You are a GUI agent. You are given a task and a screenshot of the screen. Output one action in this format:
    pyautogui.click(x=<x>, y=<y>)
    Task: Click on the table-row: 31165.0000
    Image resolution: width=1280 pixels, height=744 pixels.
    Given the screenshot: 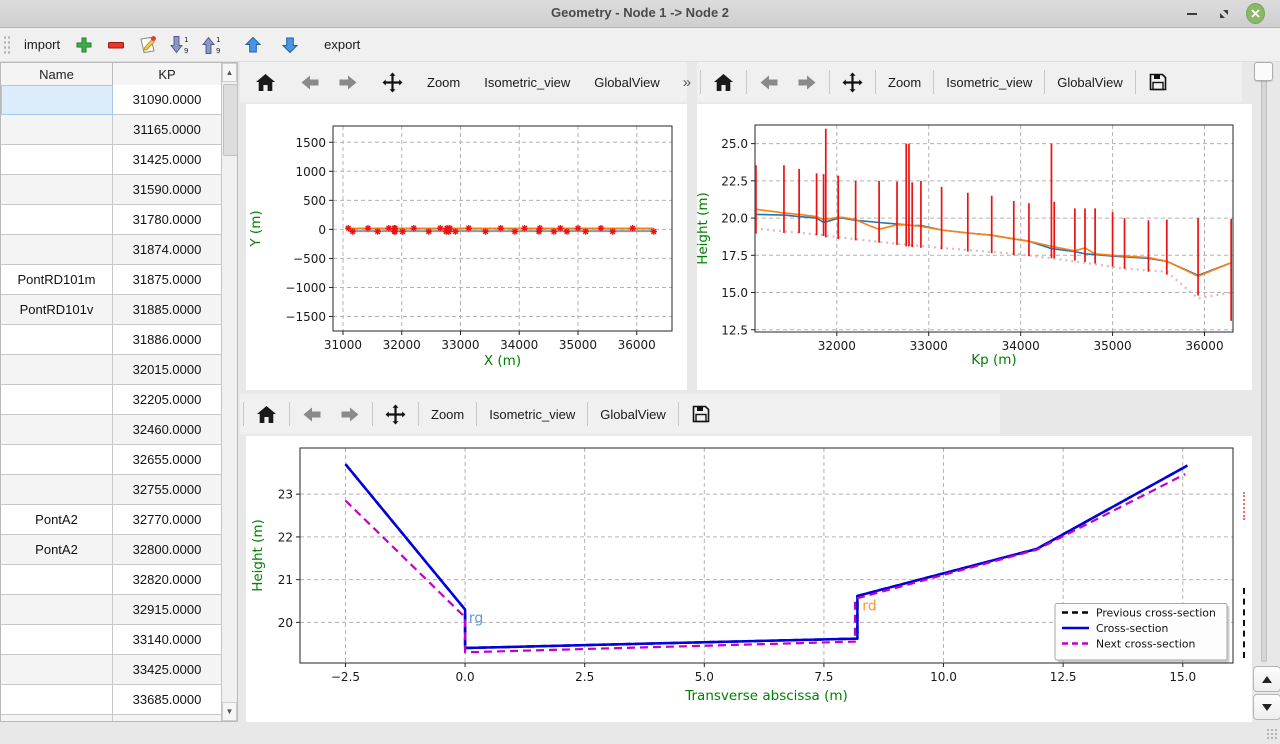 What is the action you would take?
    pyautogui.click(x=111, y=130)
    